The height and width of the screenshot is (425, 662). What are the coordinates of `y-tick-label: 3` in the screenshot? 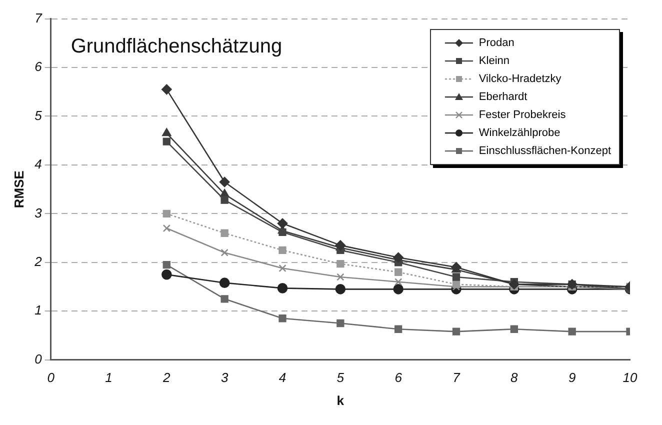 It's located at (38, 212).